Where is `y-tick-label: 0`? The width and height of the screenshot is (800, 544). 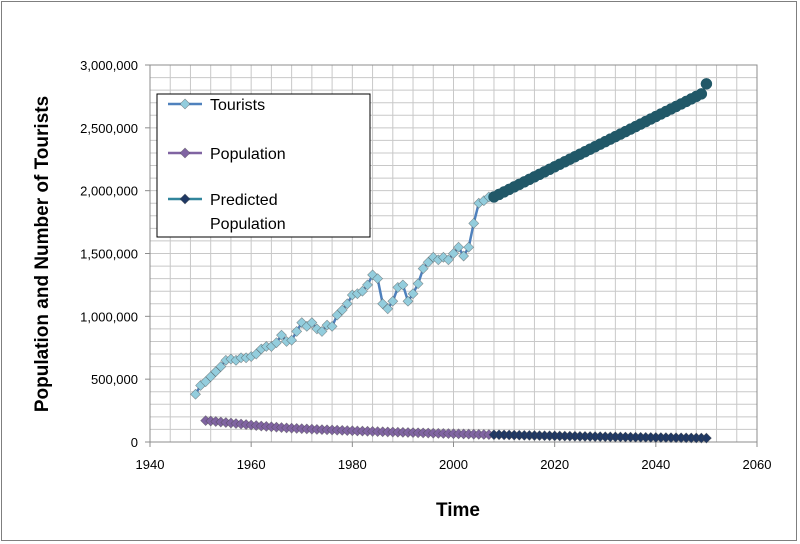
y-tick-label: 0 is located at coordinates (134, 442).